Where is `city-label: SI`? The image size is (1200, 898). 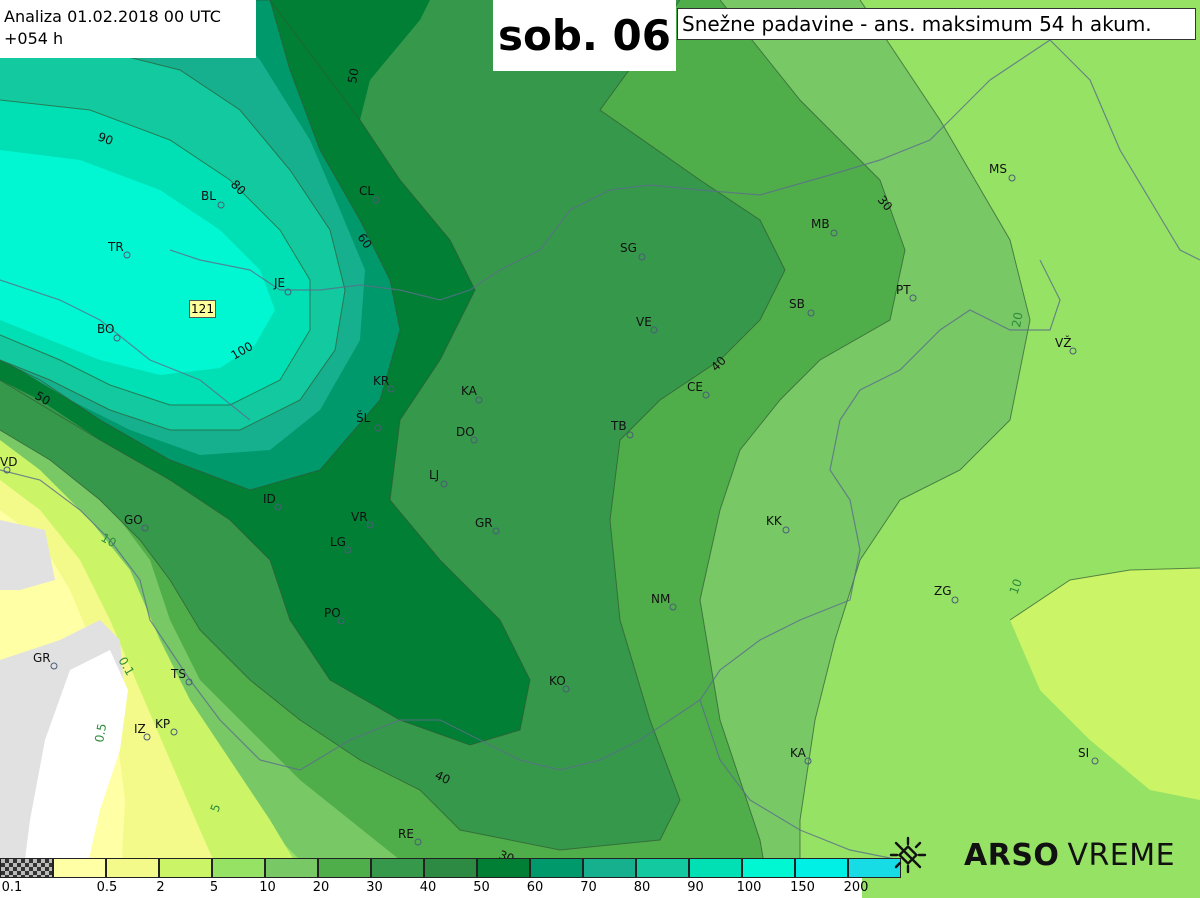 city-label: SI is located at coordinates (1083, 753).